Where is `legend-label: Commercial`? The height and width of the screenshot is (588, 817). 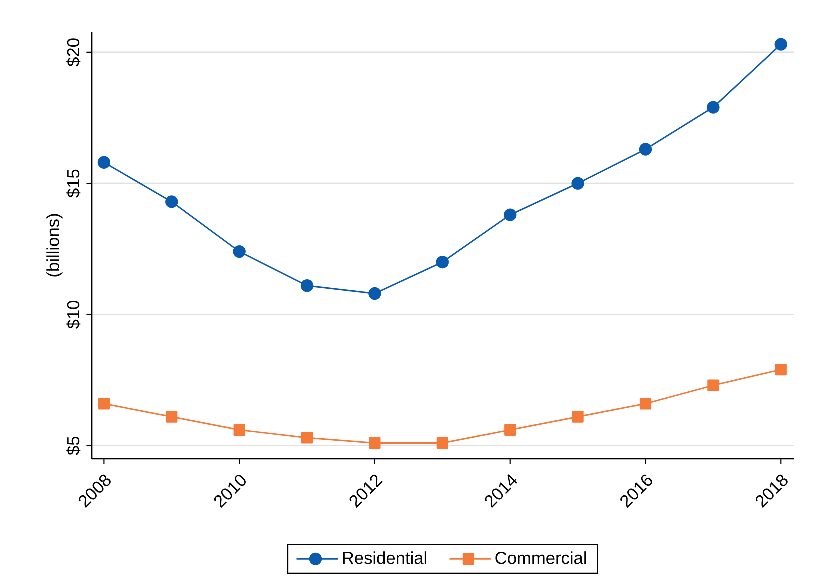
legend-label: Commercial is located at coordinates (541, 558).